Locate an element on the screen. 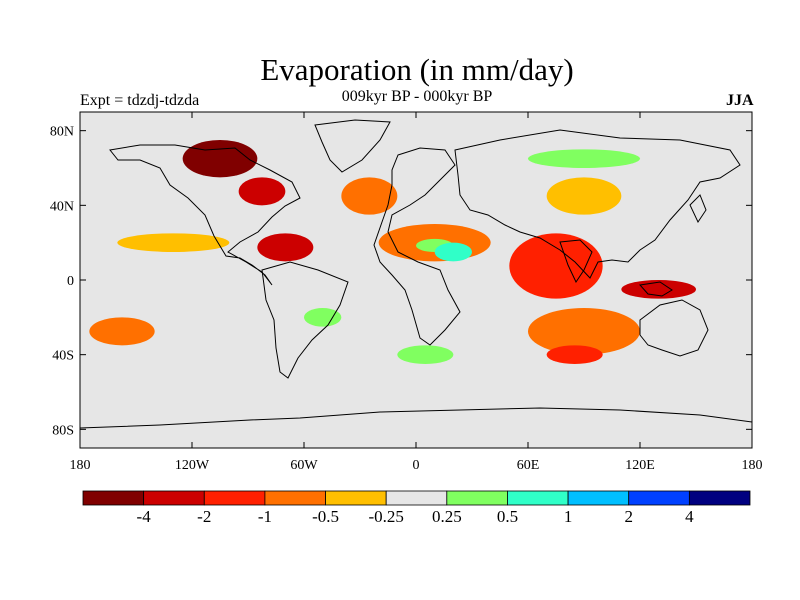 Image resolution: width=800 pixels, height=600 pixels. season-label: JJA is located at coordinates (740, 100).